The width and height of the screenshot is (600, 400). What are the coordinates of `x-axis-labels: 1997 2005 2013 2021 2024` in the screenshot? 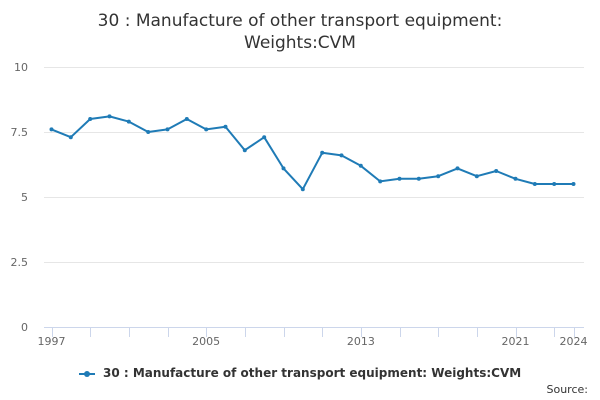 It's located at (313, 341).